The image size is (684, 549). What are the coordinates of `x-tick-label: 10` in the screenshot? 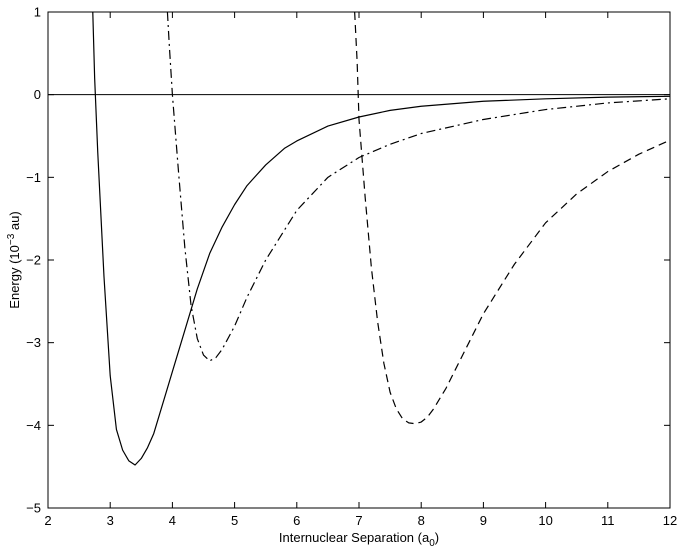 It's located at (545, 520).